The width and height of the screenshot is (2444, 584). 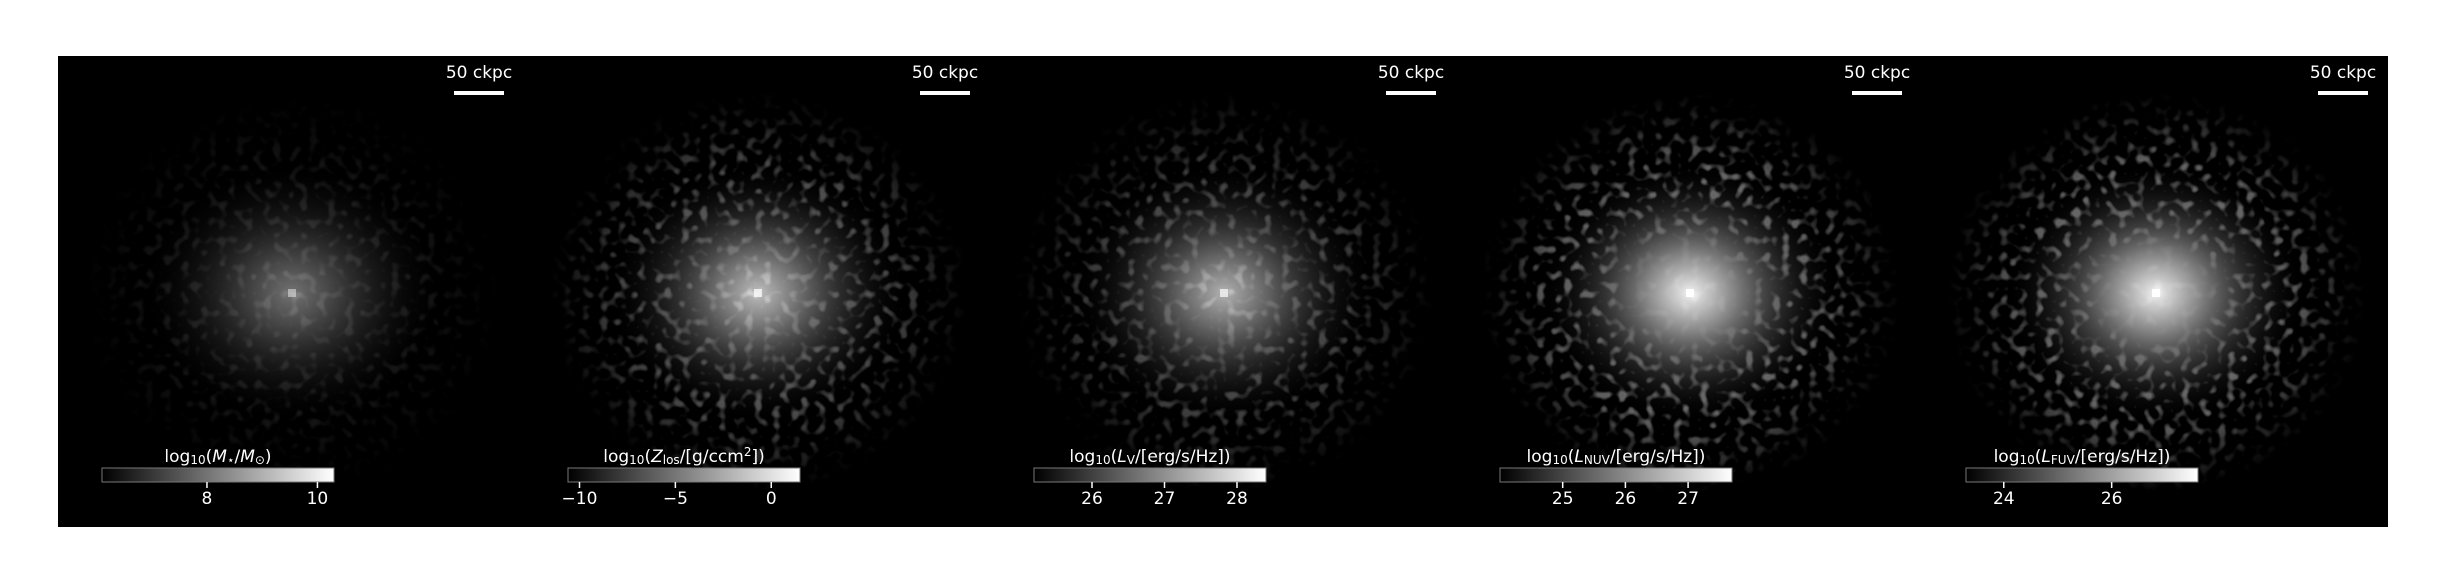 I want to click on colorbar-label-part: ]), so click(x=757, y=457).